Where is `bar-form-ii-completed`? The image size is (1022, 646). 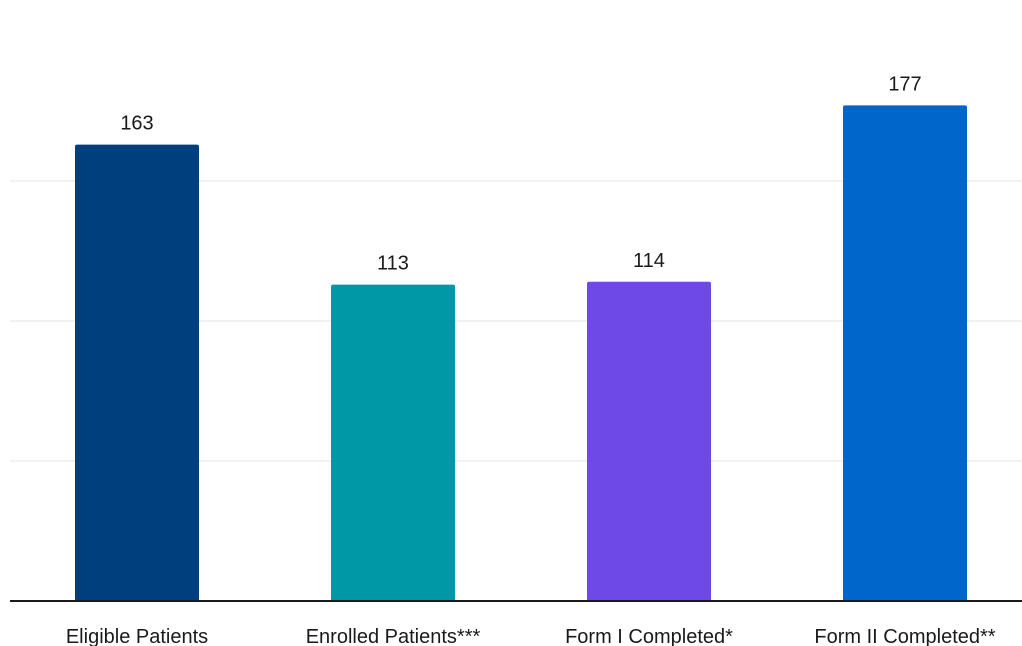
bar-form-ii-completed is located at coordinates (905, 353).